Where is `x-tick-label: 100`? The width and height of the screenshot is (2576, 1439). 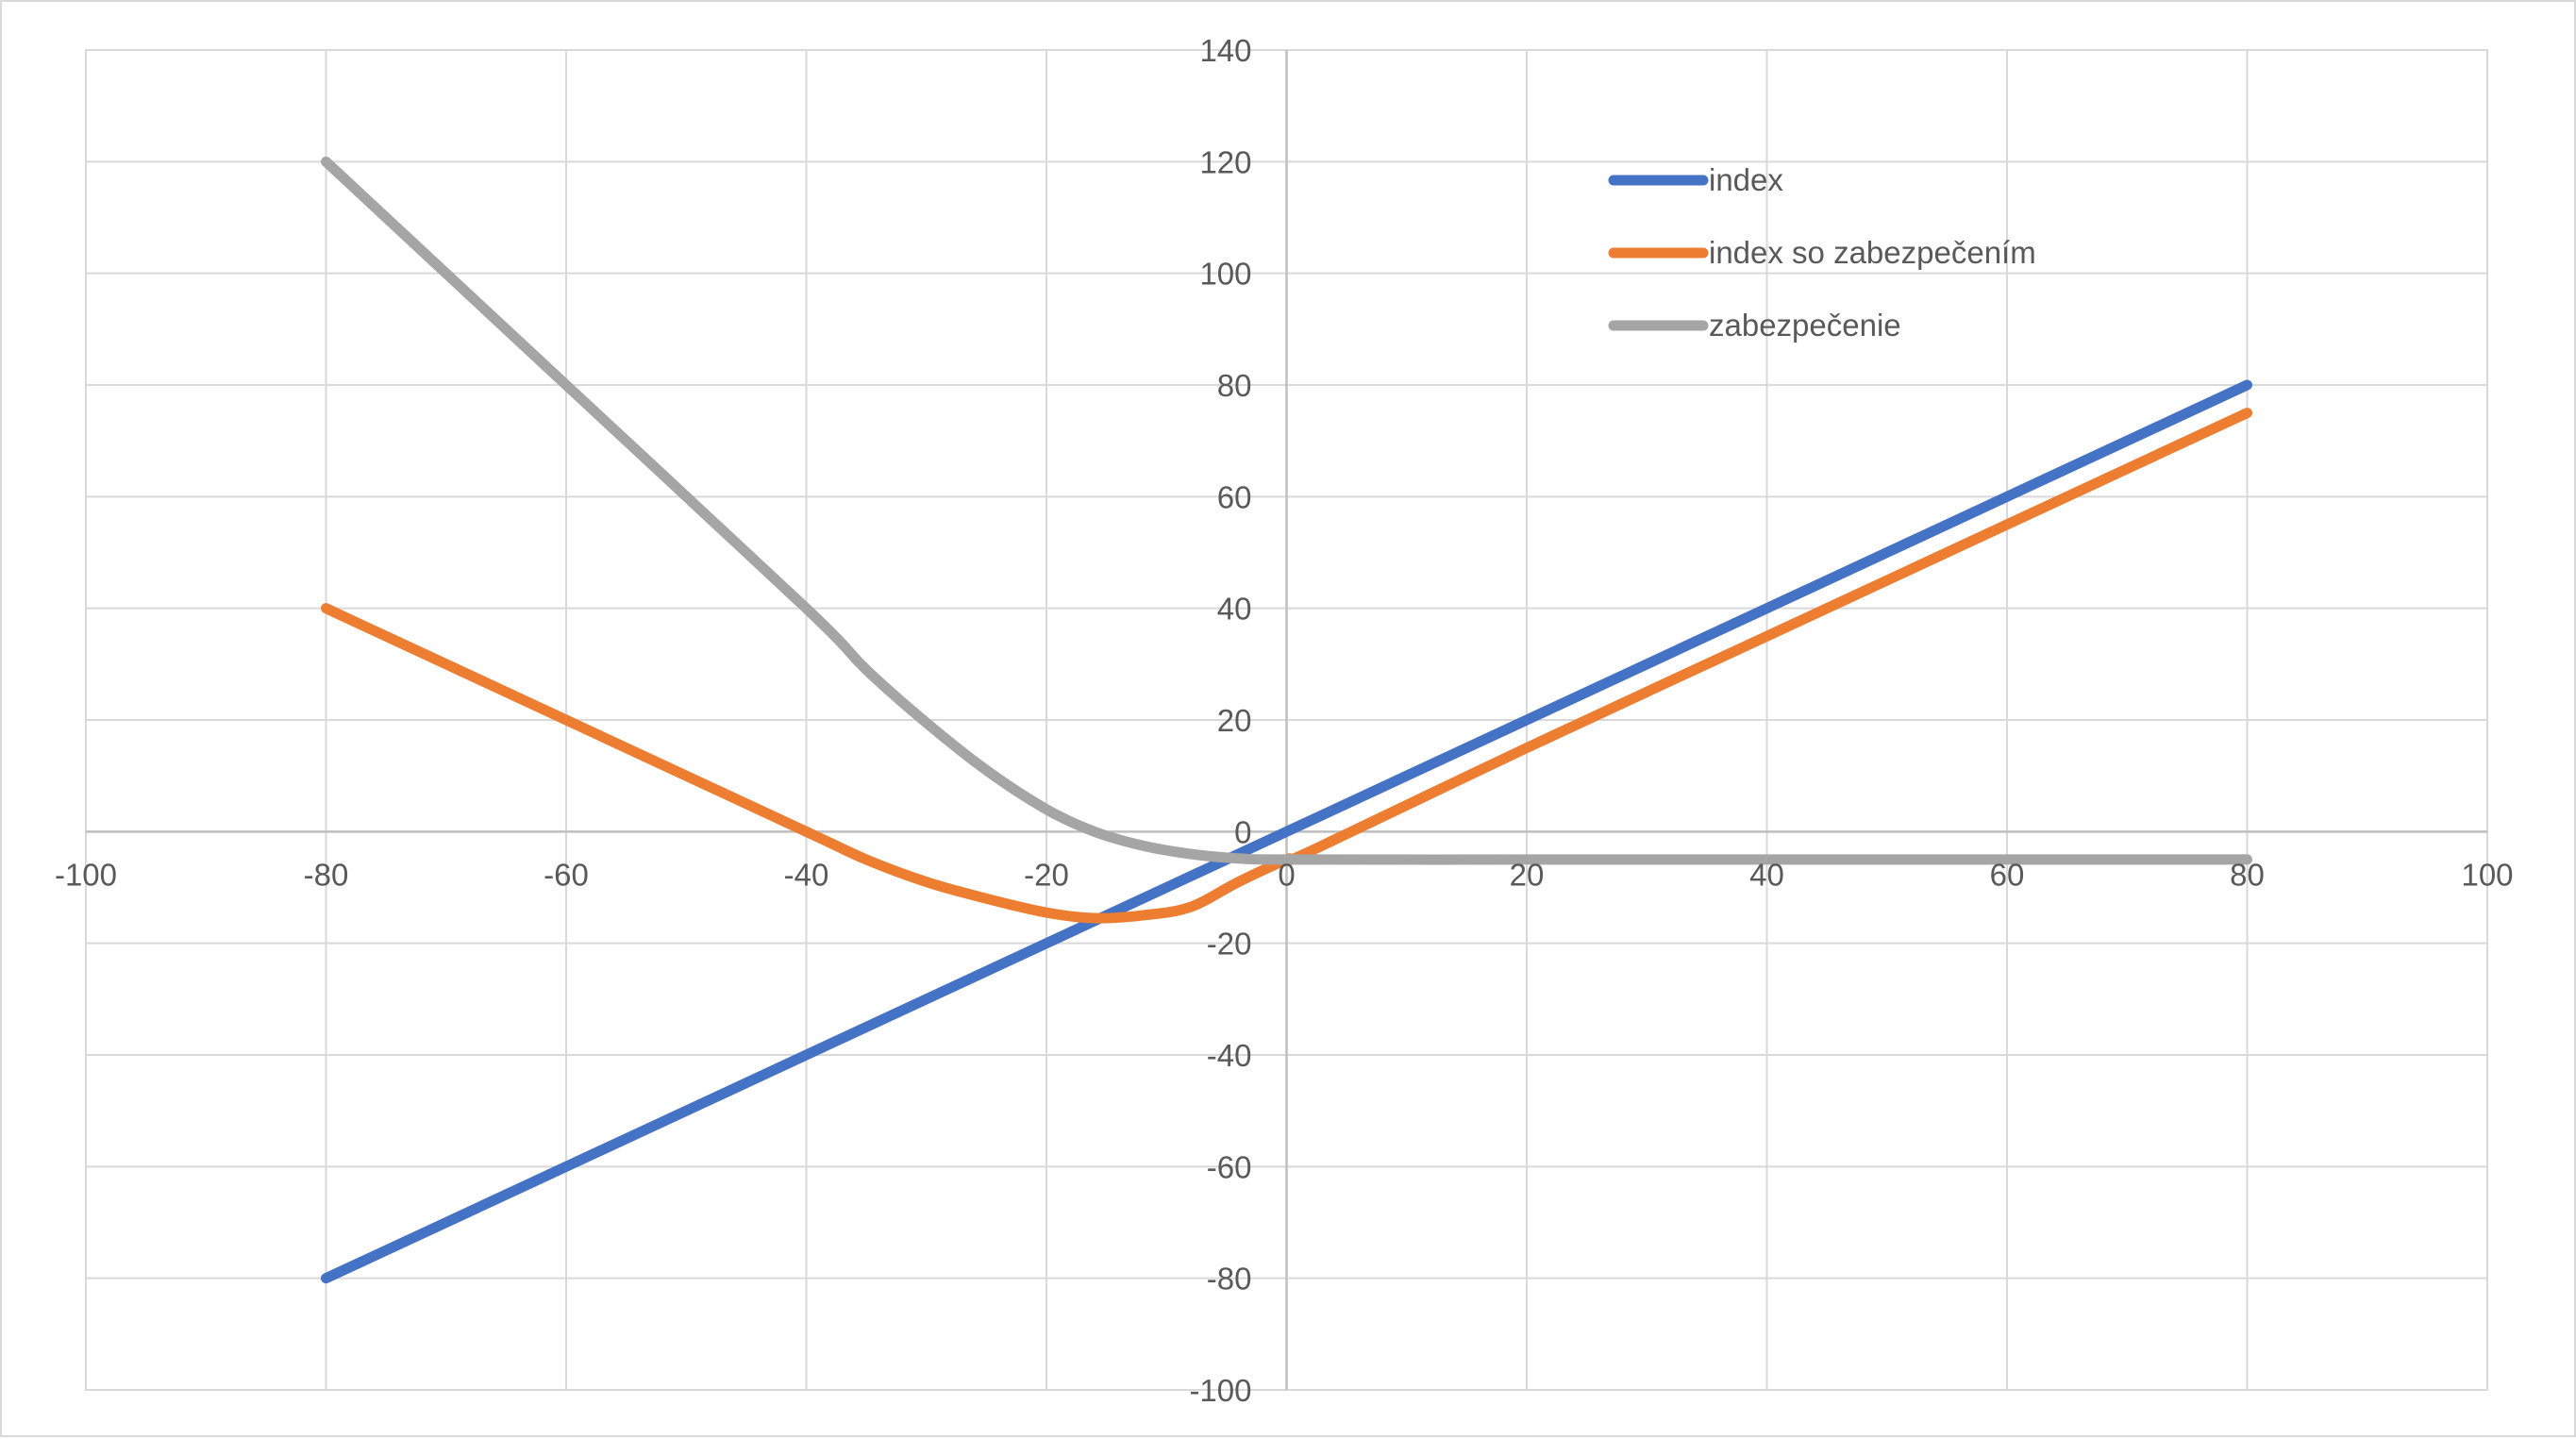
x-tick-label: 100 is located at coordinates (2487, 874).